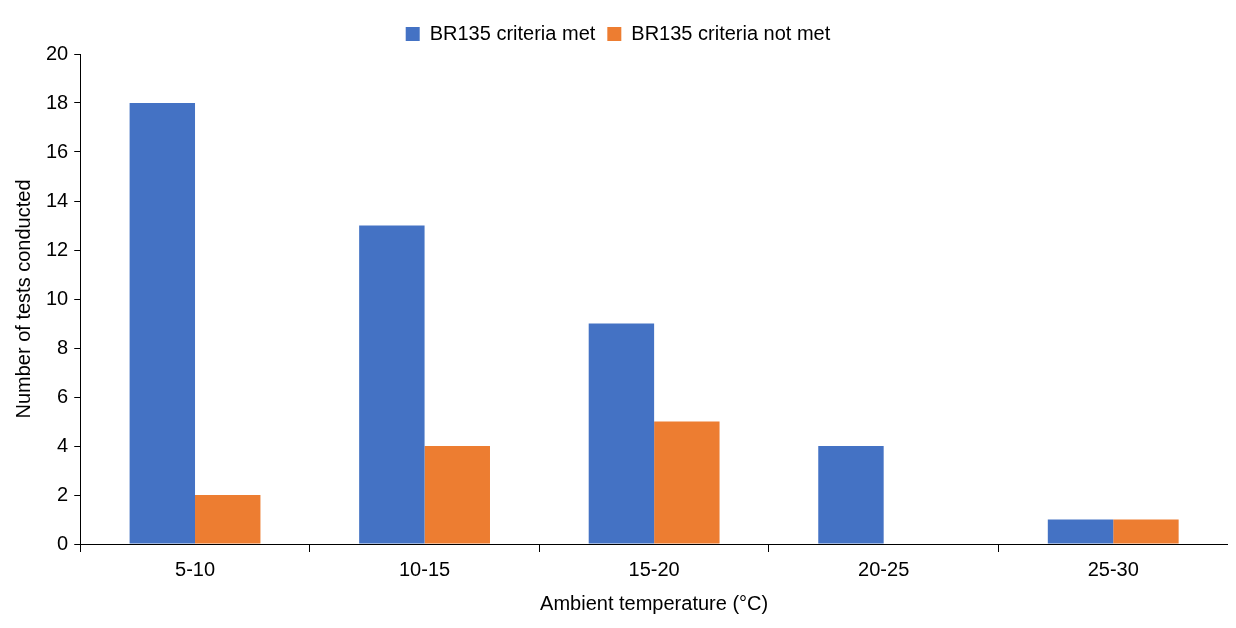 The height and width of the screenshot is (628, 1236). What do you see at coordinates (654, 568) in the screenshot?
I see `x-tick-label: 15-20` at bounding box center [654, 568].